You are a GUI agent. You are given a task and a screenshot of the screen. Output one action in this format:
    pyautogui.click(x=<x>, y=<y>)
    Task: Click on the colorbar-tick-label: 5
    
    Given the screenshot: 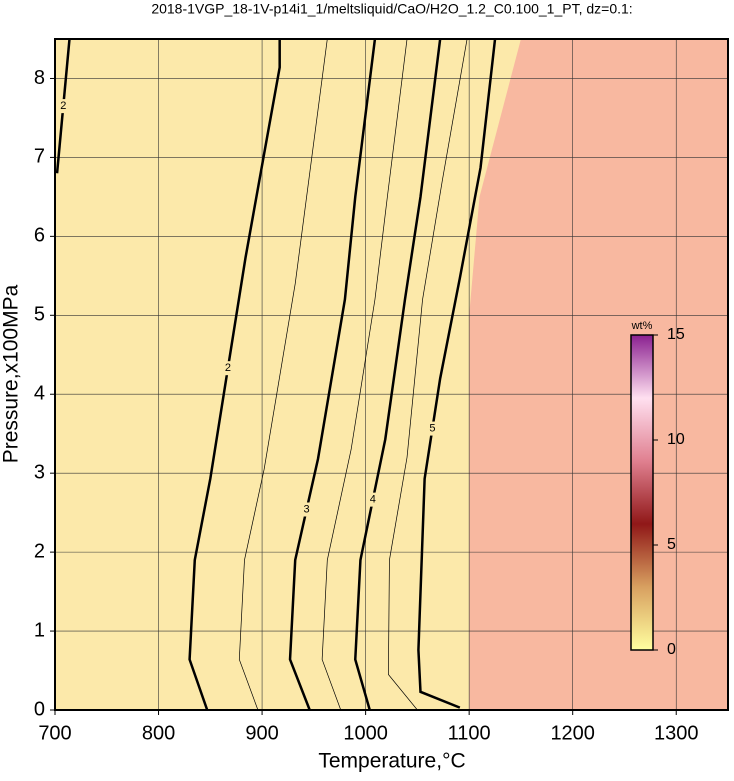 What is the action you would take?
    pyautogui.click(x=671, y=544)
    